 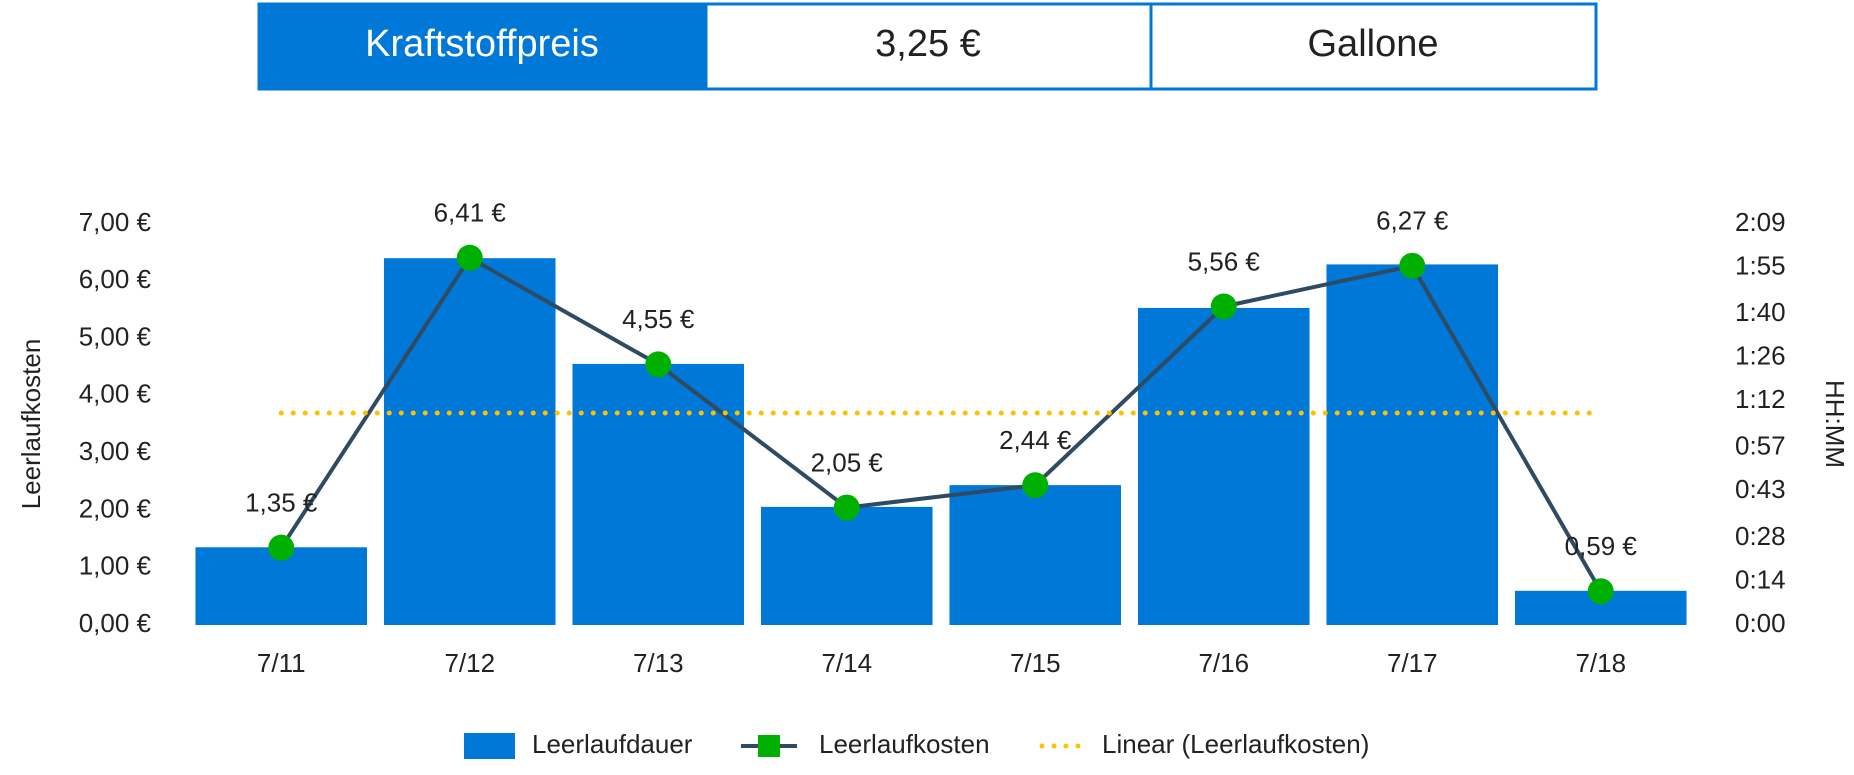 What do you see at coordinates (1835, 424) in the screenshot?
I see `y2-axis-title: HH:MM` at bounding box center [1835, 424].